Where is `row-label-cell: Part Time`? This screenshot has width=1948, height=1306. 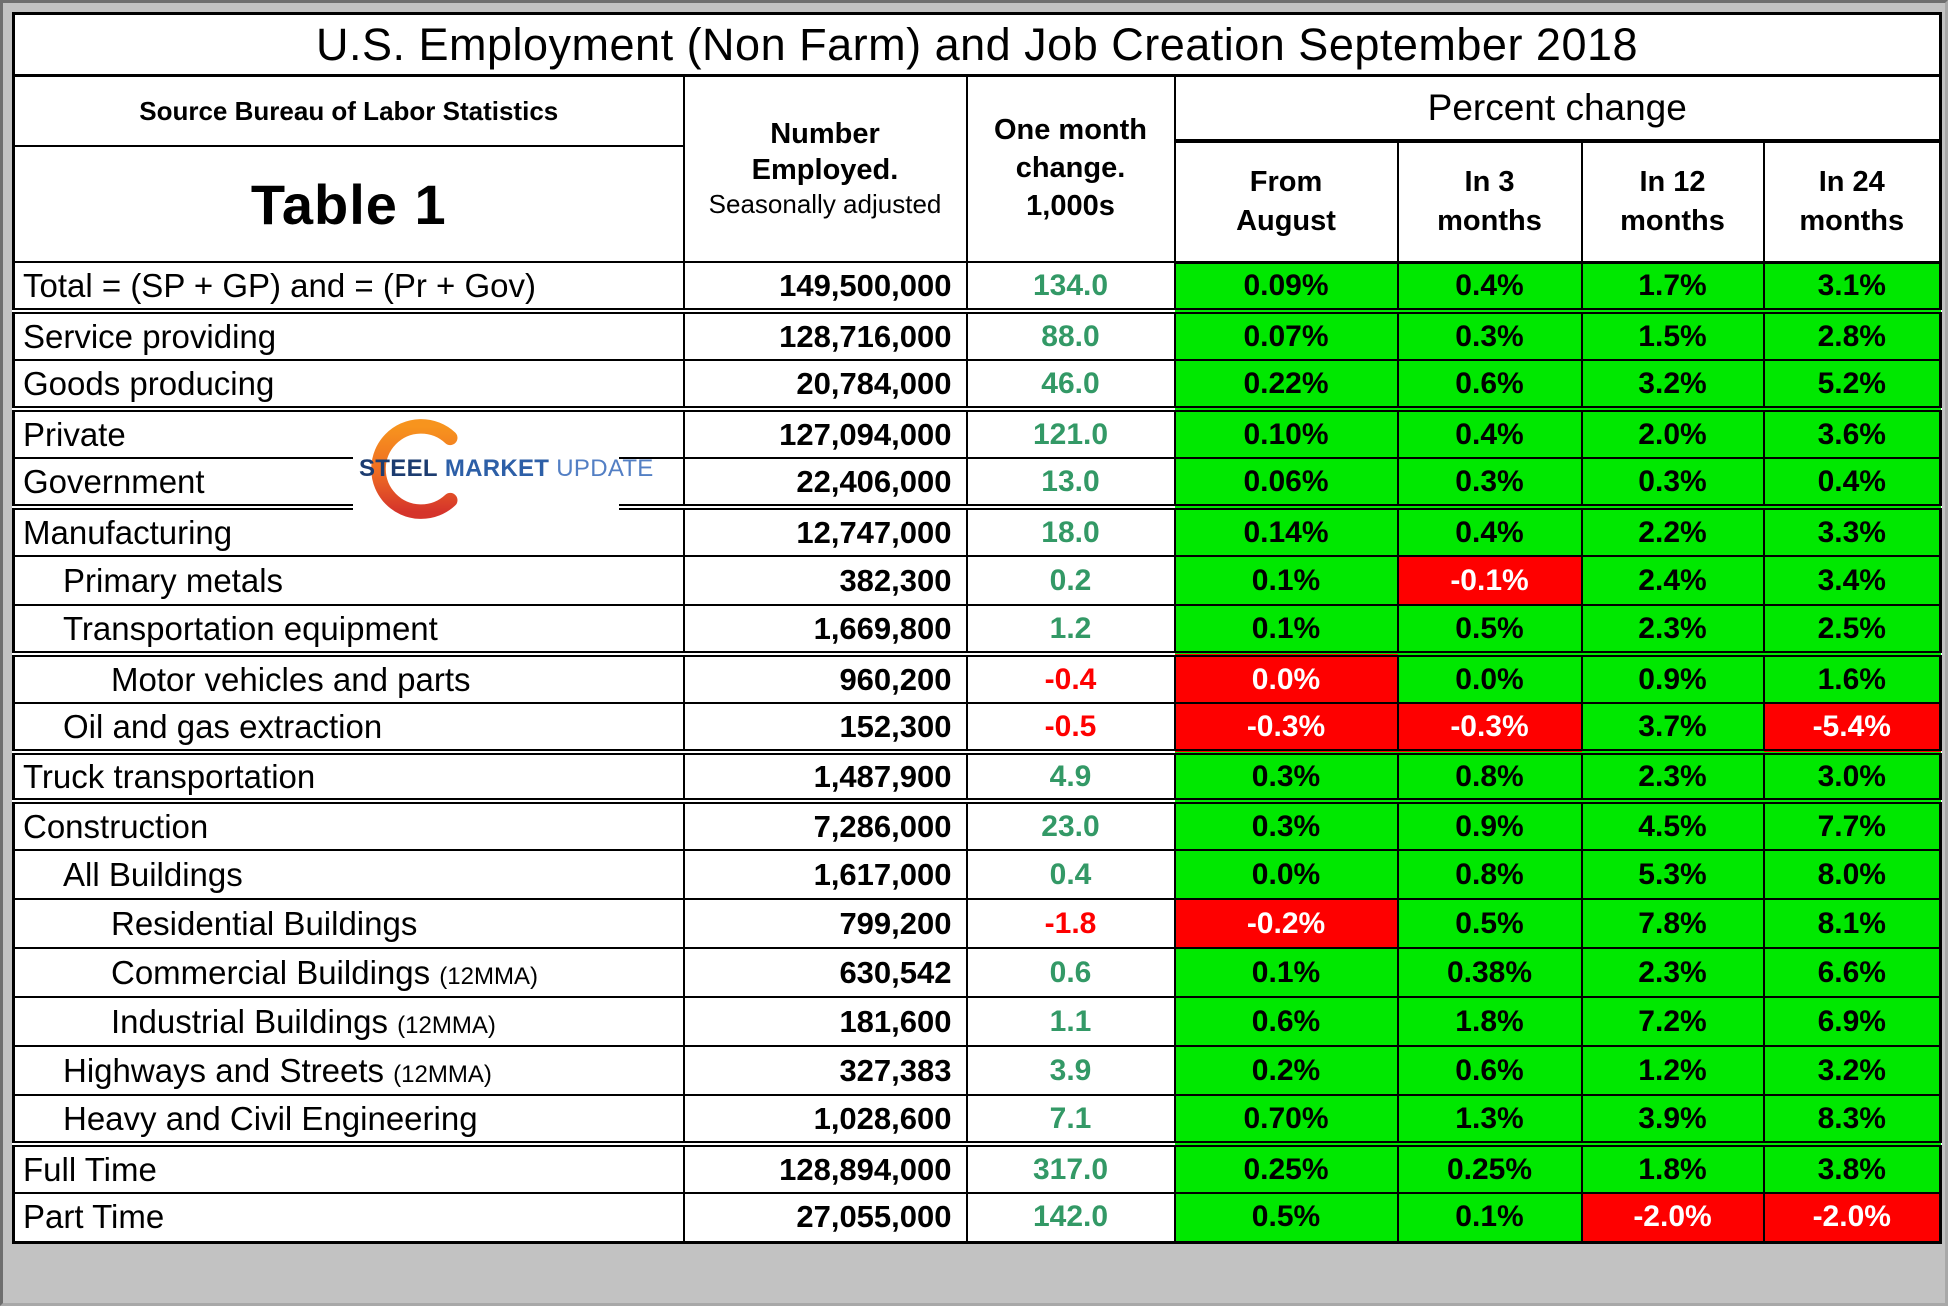 row-label-cell: Part Time is located at coordinates (348, 1217).